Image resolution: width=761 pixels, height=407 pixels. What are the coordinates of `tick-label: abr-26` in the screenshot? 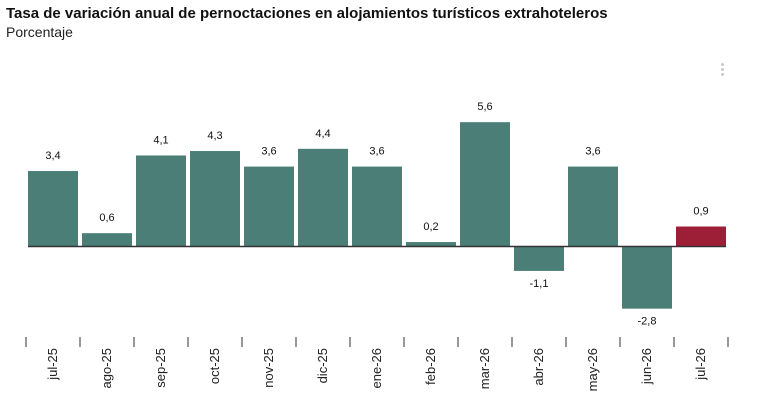 It's located at (538, 367).